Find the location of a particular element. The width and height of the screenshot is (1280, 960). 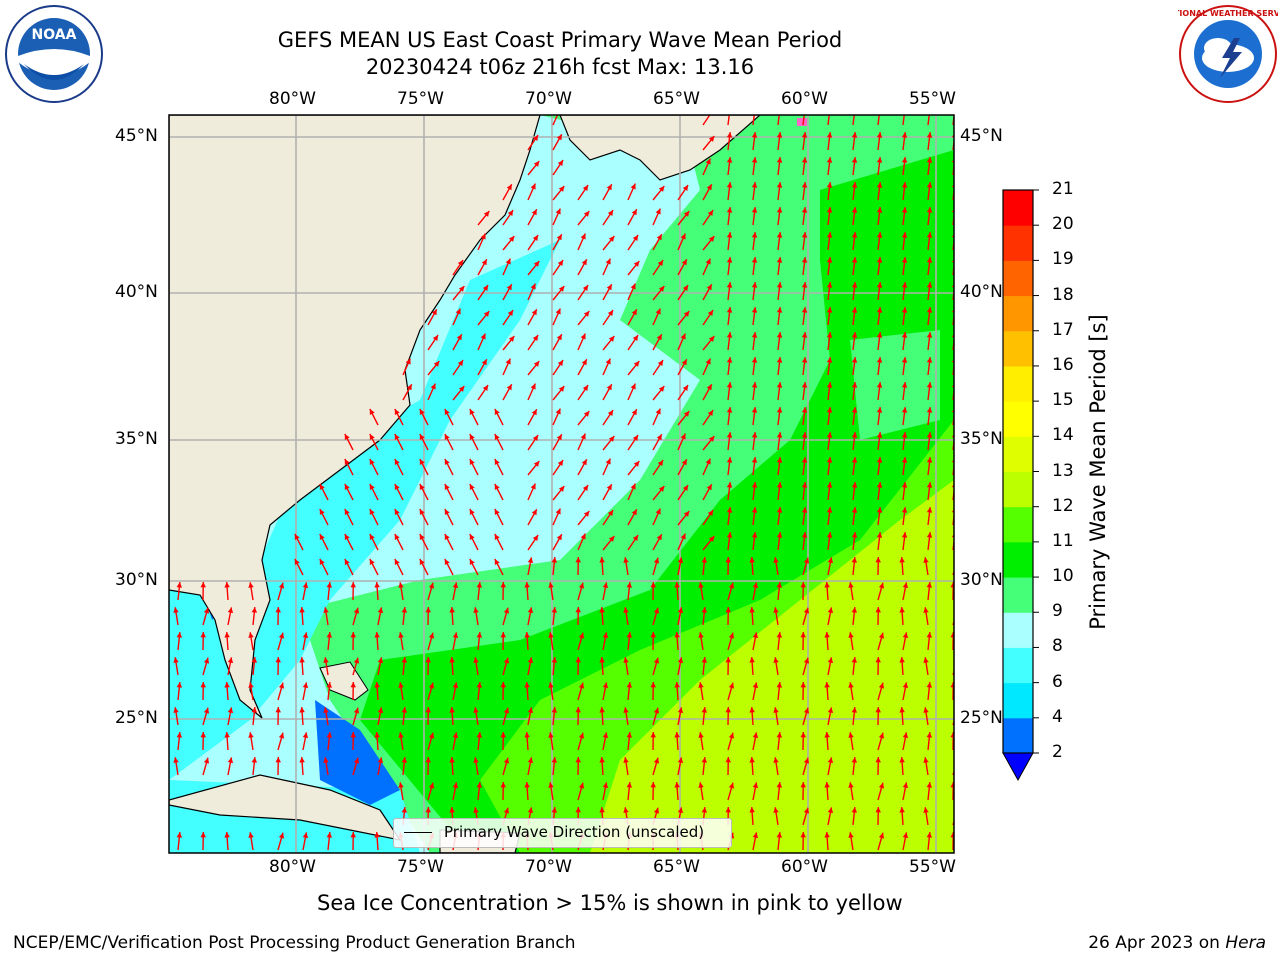

lon-label-bottom: 70°W is located at coordinates (548, 867).